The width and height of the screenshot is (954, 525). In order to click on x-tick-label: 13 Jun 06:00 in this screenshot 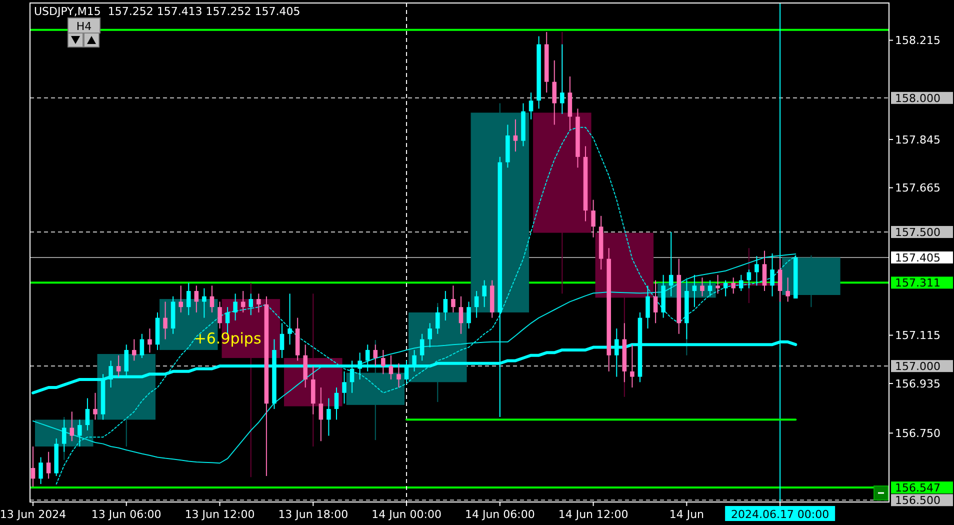, I will do `click(126, 514)`.